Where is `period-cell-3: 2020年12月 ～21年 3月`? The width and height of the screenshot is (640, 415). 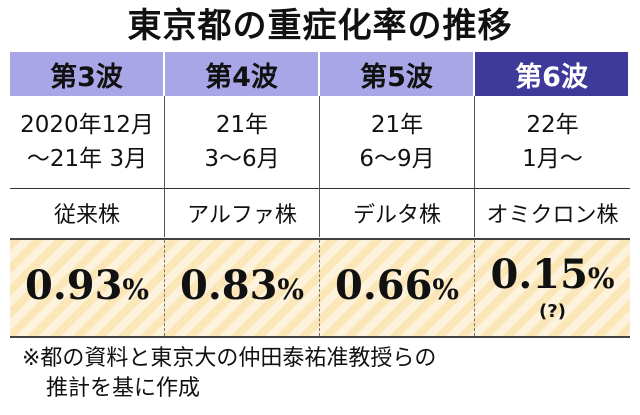 period-cell-3: 2020年12月 ～21年 3月 is located at coordinates (87, 142).